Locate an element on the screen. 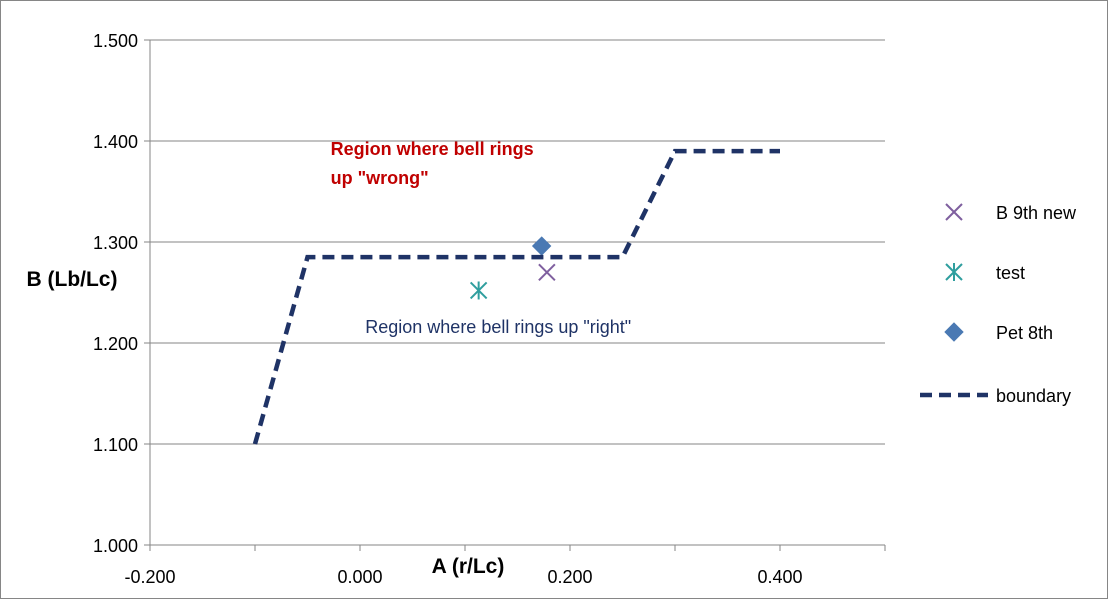  y-tick-label: 1.500 is located at coordinates (115, 41).